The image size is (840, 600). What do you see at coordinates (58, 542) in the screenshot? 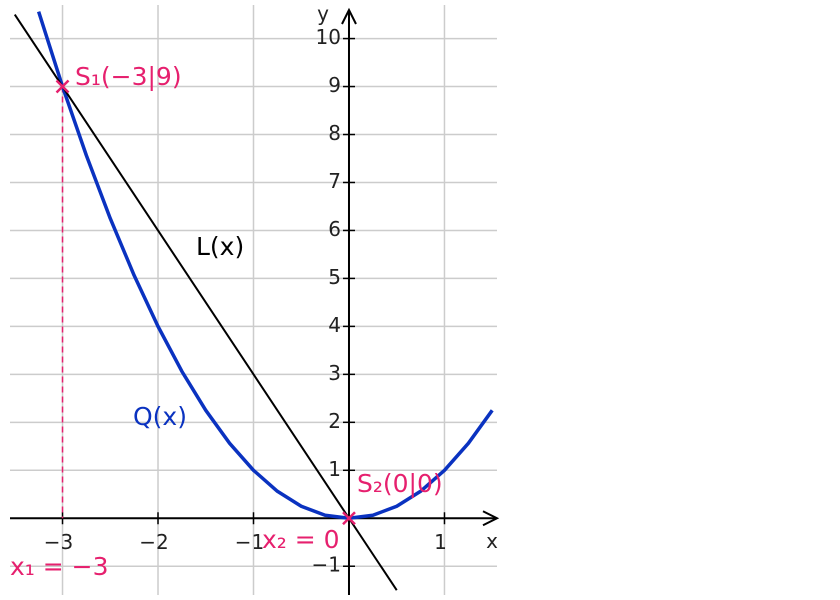
I see `x-tick-label: −3` at bounding box center [58, 542].